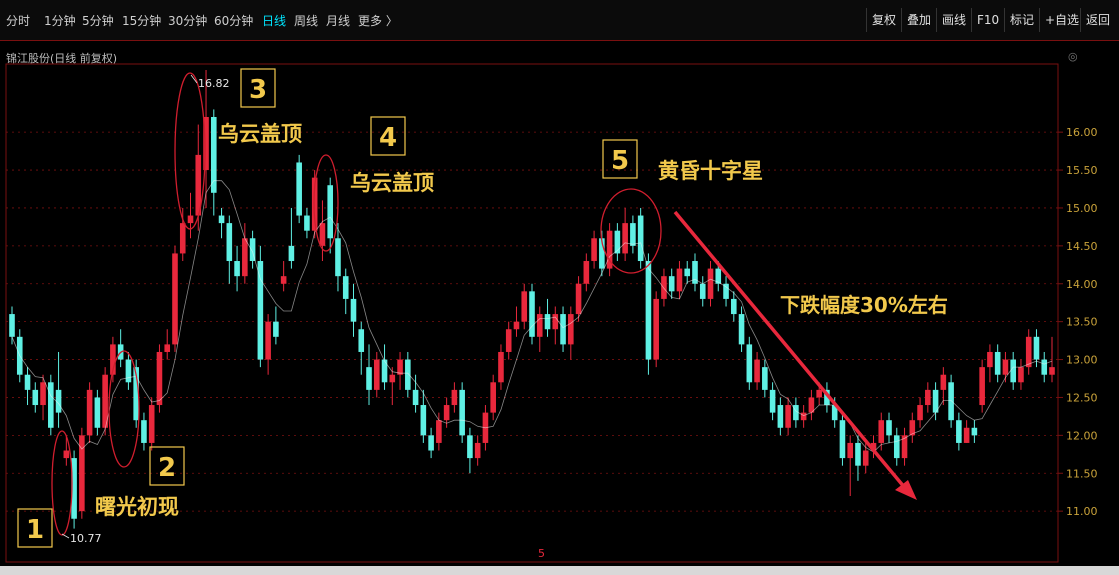 The height and width of the screenshot is (575, 1119). I want to click on tab-weekly: 周线, so click(306, 21).